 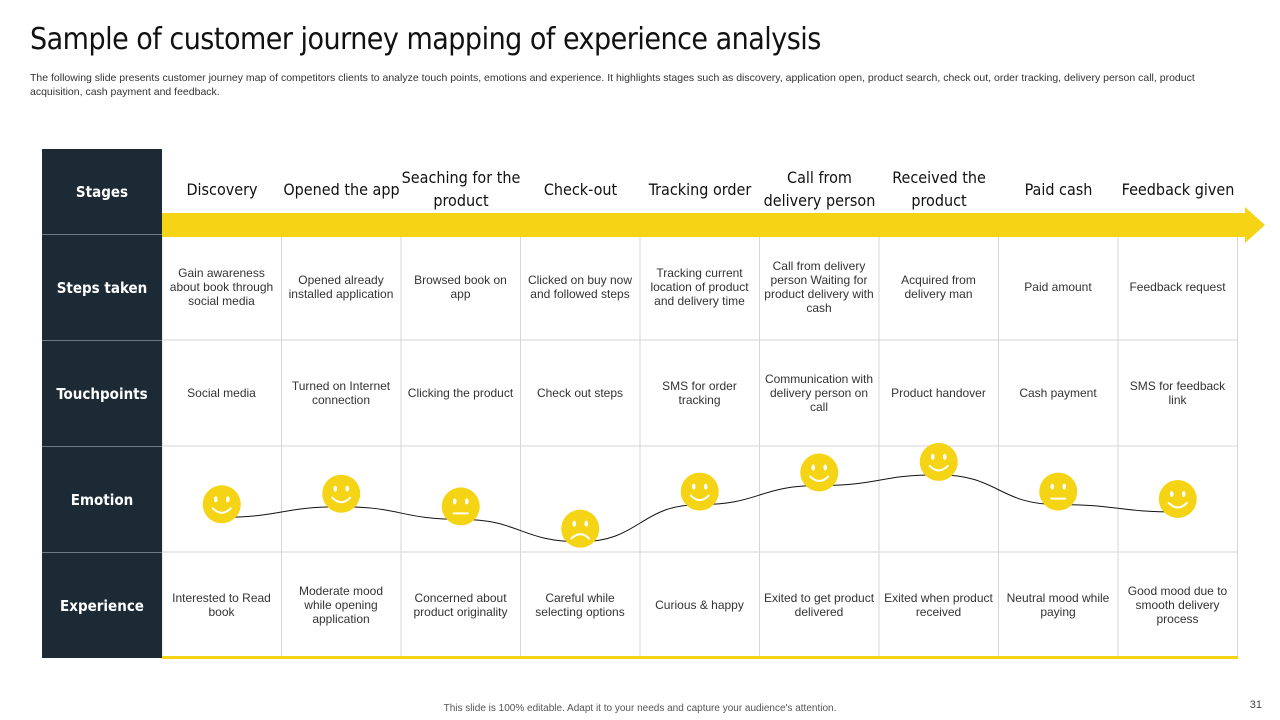 I want to click on touchpoint-cell: SMS for order tracking, so click(x=699, y=393).